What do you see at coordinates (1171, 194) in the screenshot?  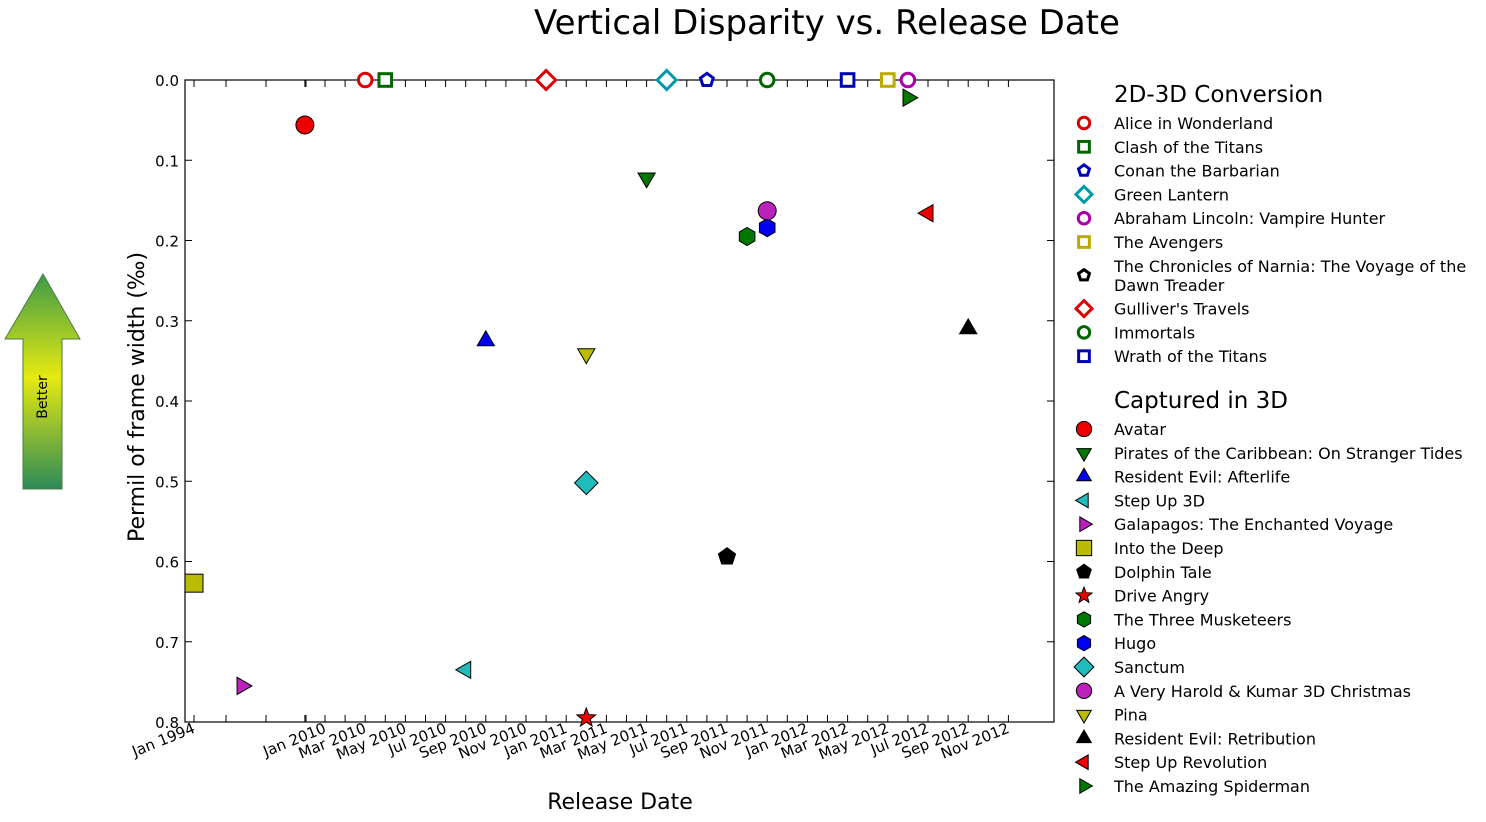 I see `legend-entry-green-lantern: Green Lantern` at bounding box center [1171, 194].